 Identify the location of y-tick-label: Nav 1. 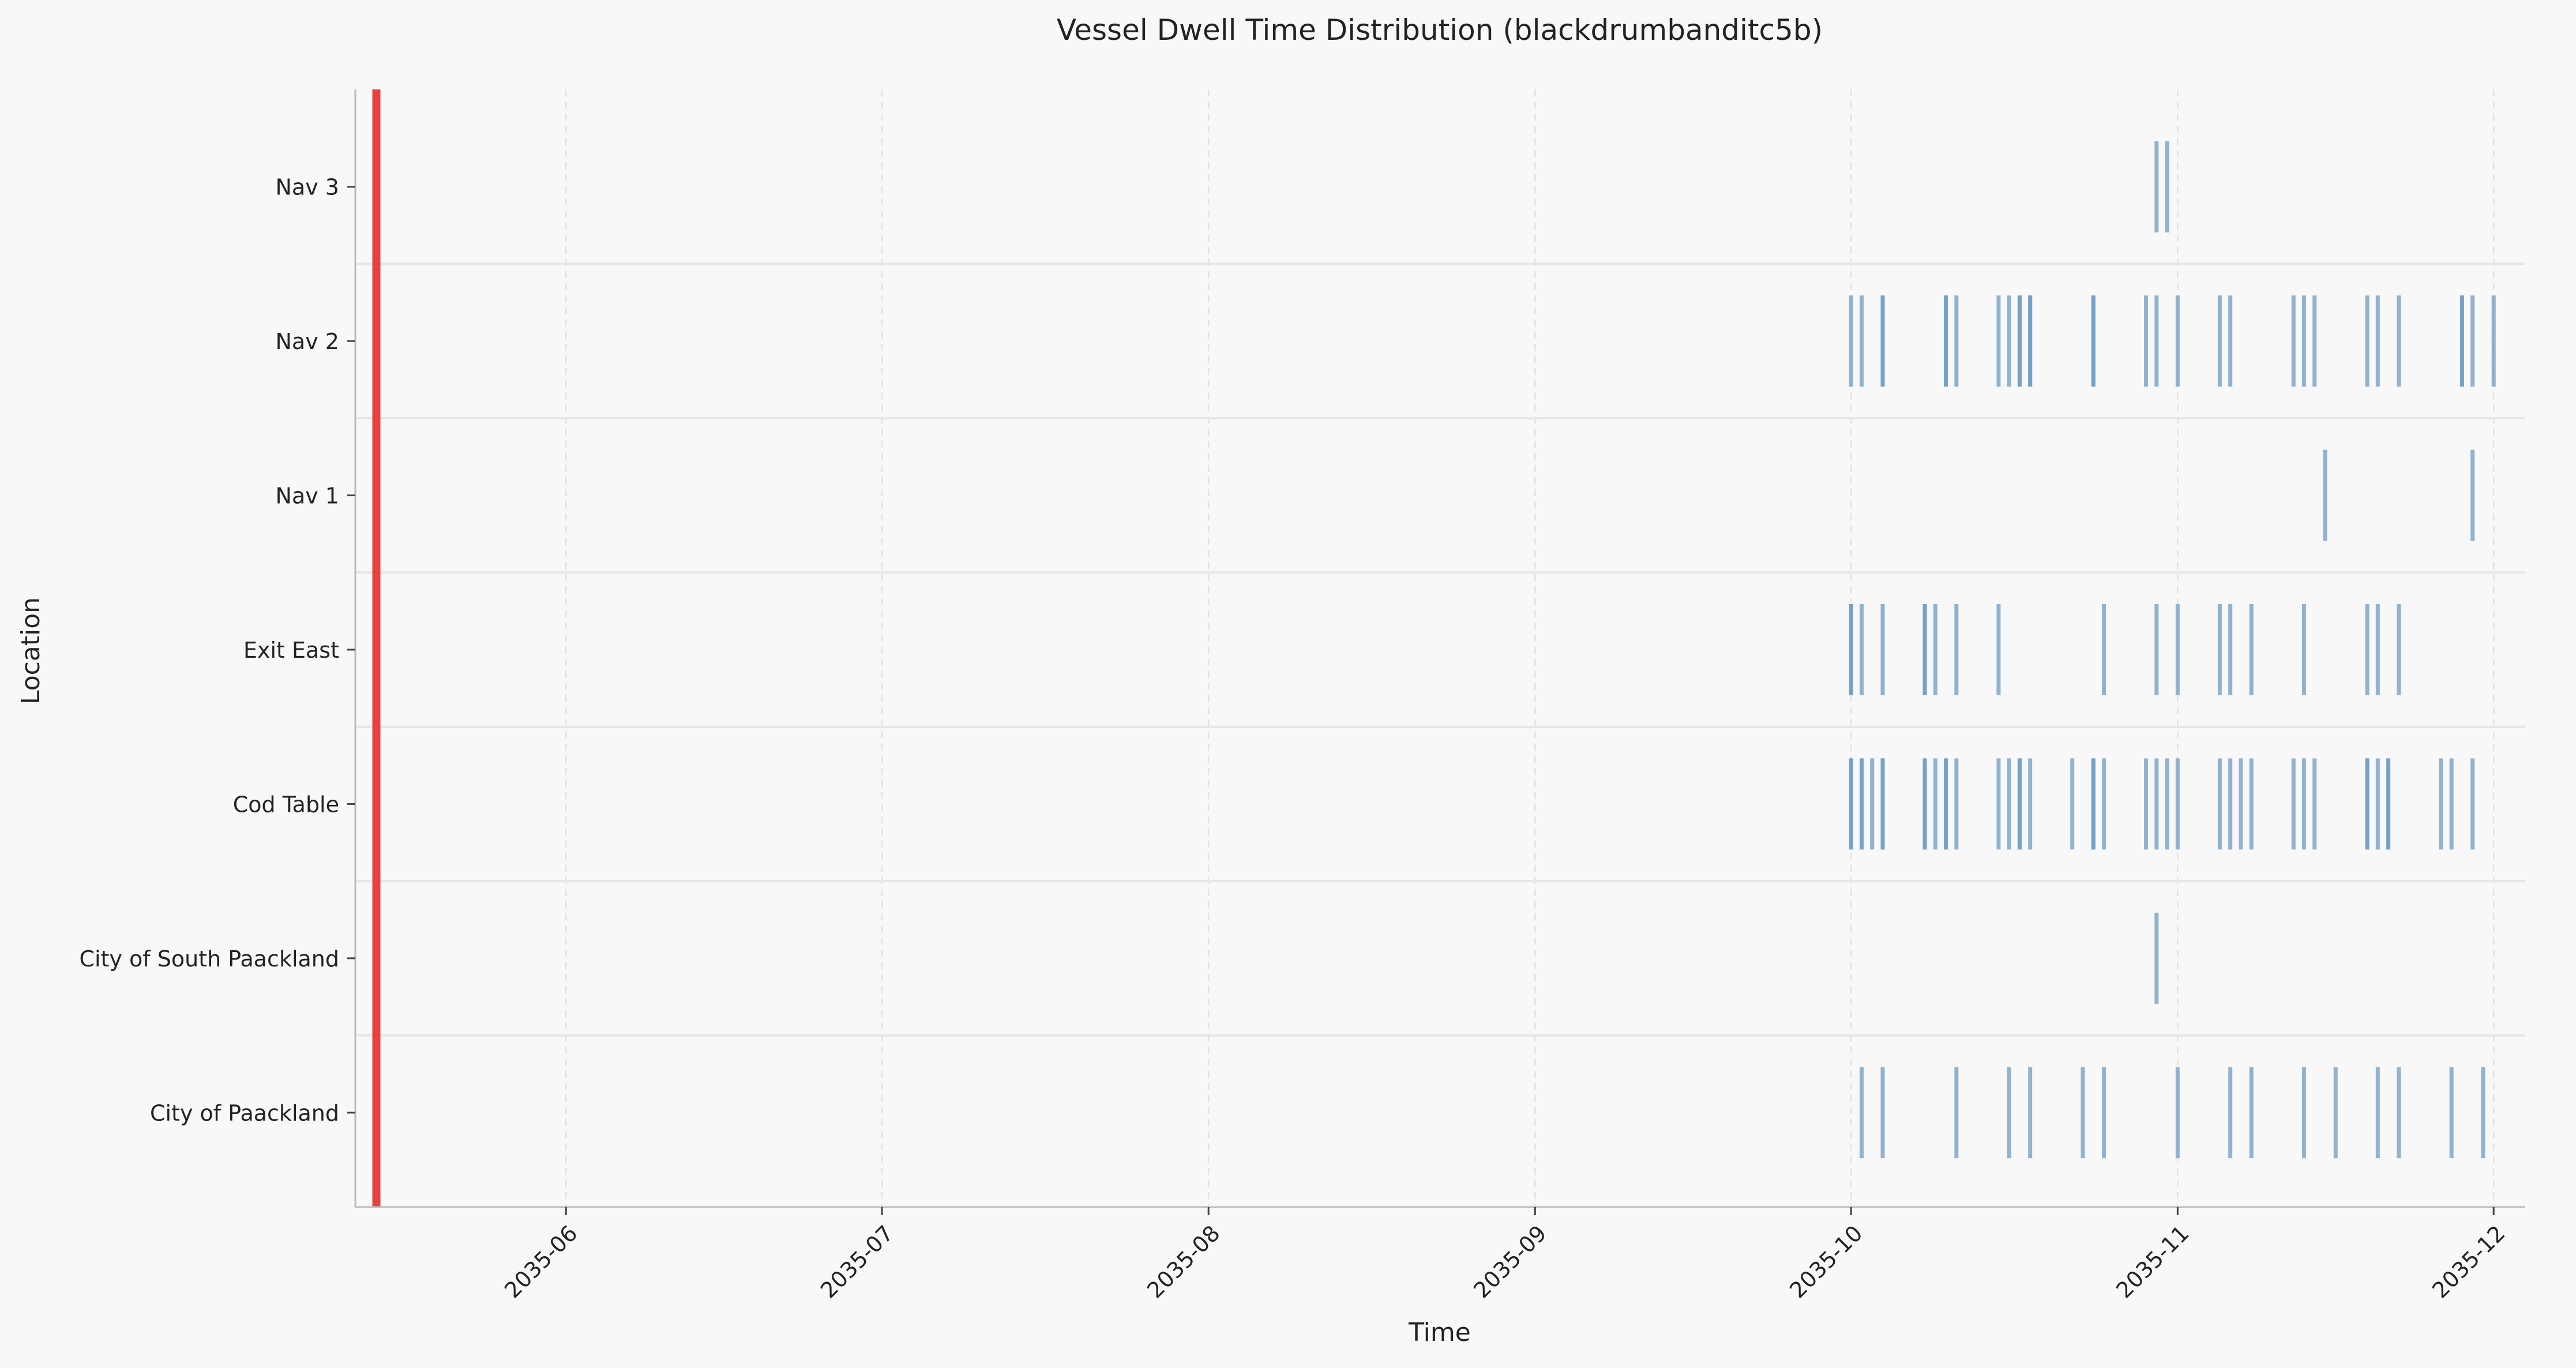
(307, 496).